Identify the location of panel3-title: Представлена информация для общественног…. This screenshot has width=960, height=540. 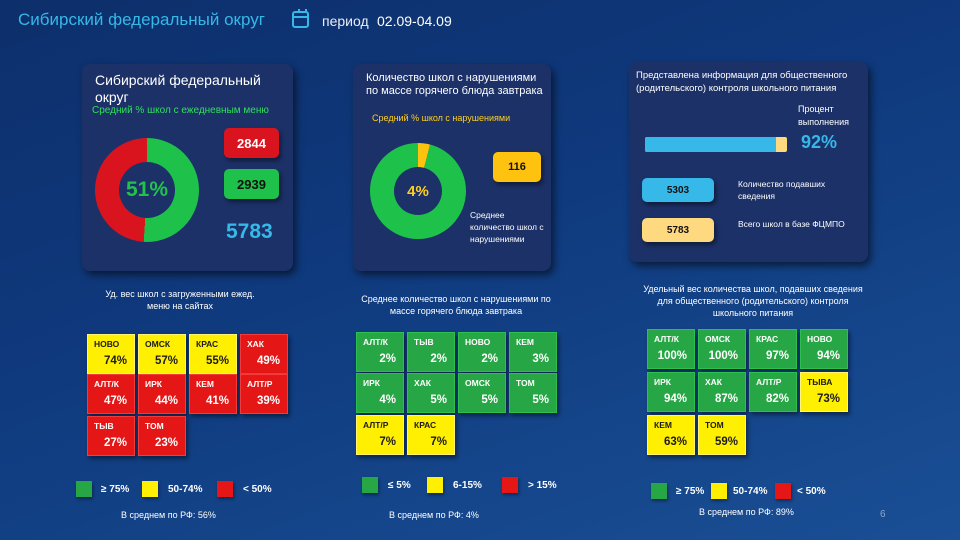
(742, 82).